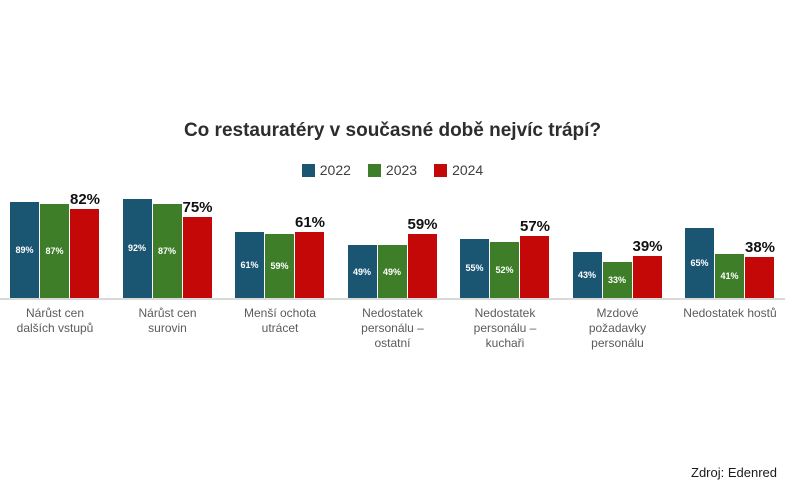 This screenshot has height=491, width=785. I want to click on bar-2022: 92%, so click(137, 248).